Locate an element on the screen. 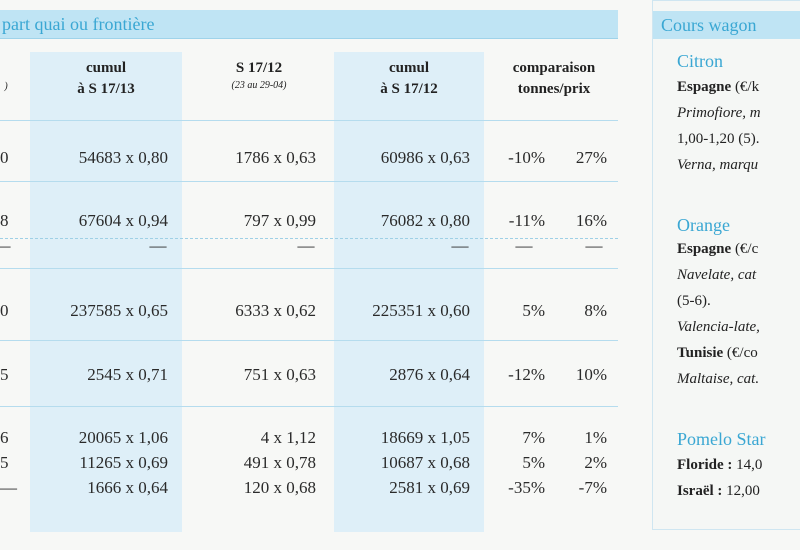  table-title: part quai ou frontière is located at coordinates (78, 24).